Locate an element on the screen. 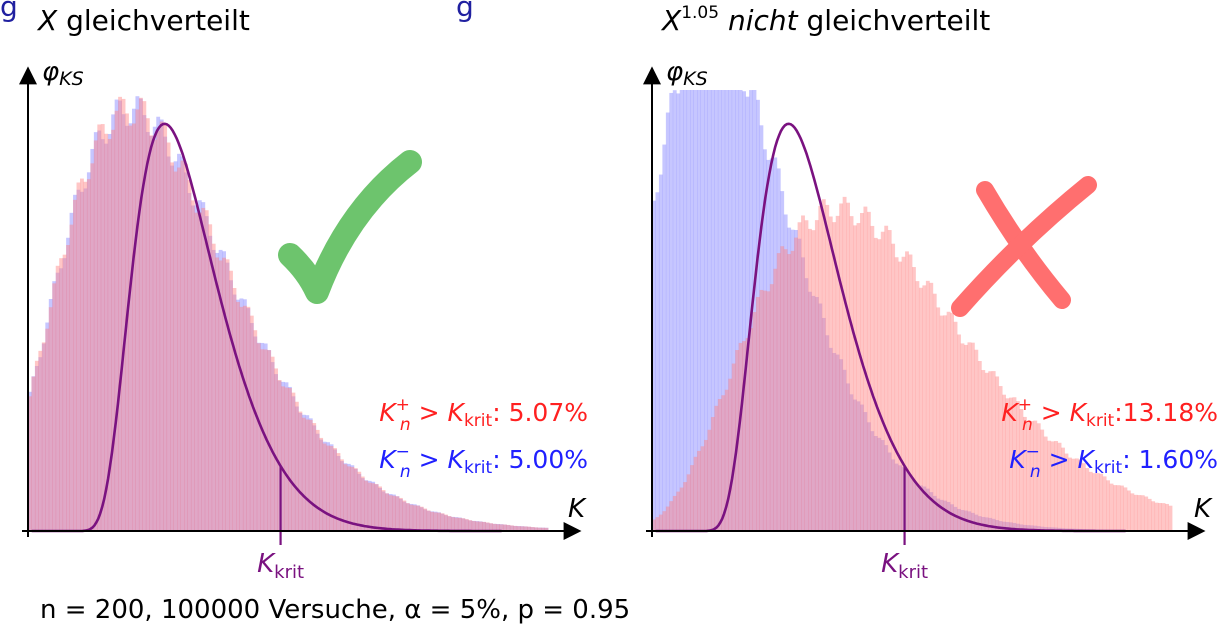 The image size is (1230, 633). chart-left-ylabel-phi: φ is located at coordinates (50, 72).